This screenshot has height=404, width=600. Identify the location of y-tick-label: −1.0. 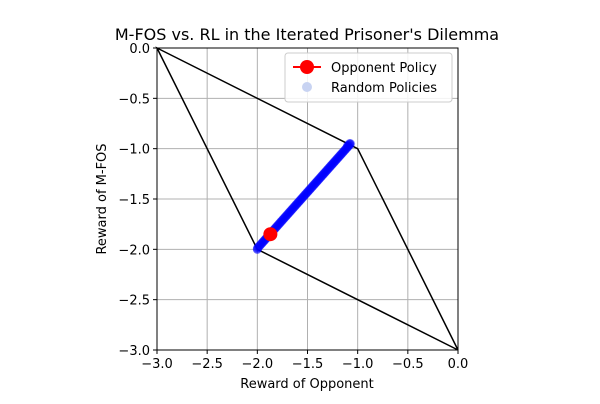
(134, 150).